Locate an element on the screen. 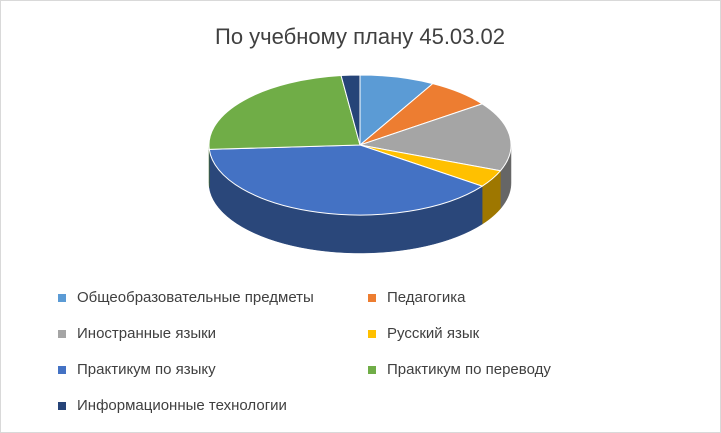 The image size is (721, 433). legend-label: Педагогика is located at coordinates (426, 297).